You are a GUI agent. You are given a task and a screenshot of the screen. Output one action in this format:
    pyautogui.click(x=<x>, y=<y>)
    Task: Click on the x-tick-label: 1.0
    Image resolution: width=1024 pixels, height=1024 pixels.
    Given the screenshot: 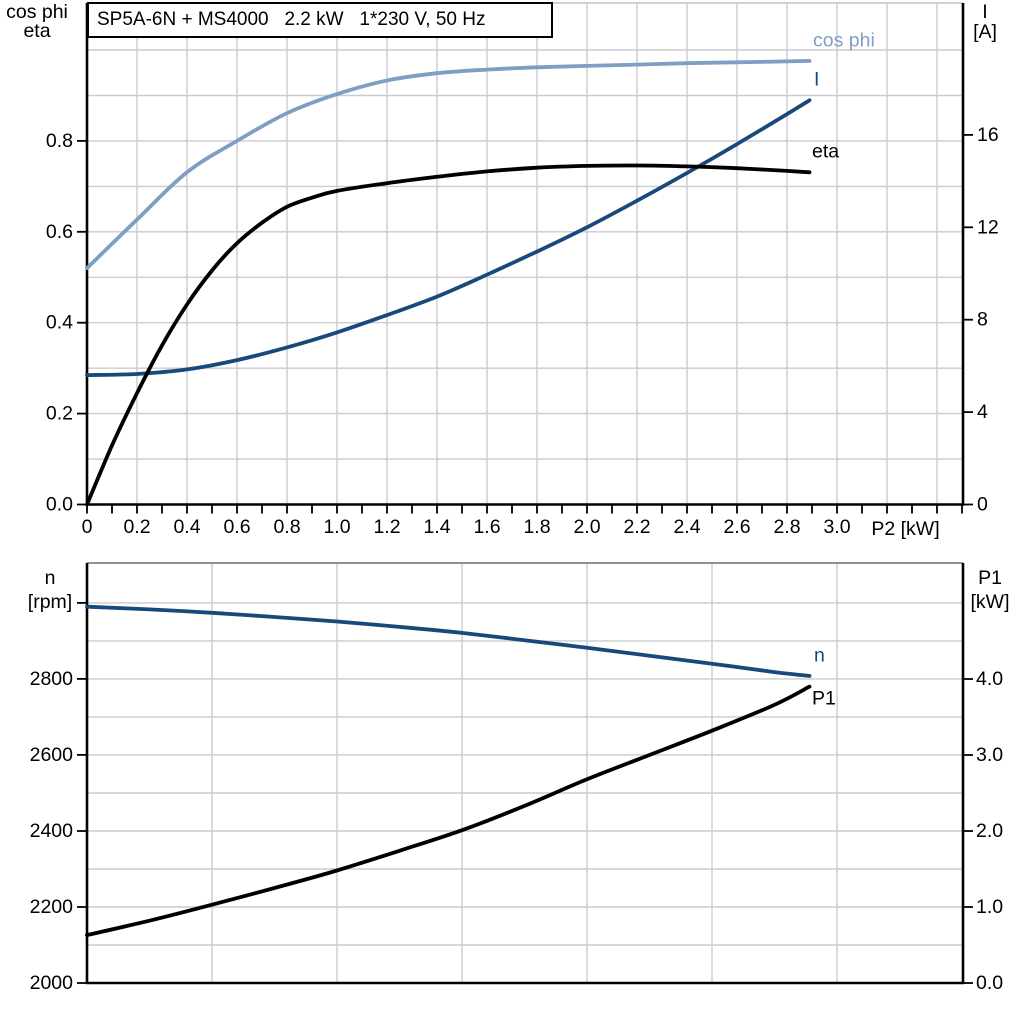 What is the action you would take?
    pyautogui.click(x=336, y=527)
    